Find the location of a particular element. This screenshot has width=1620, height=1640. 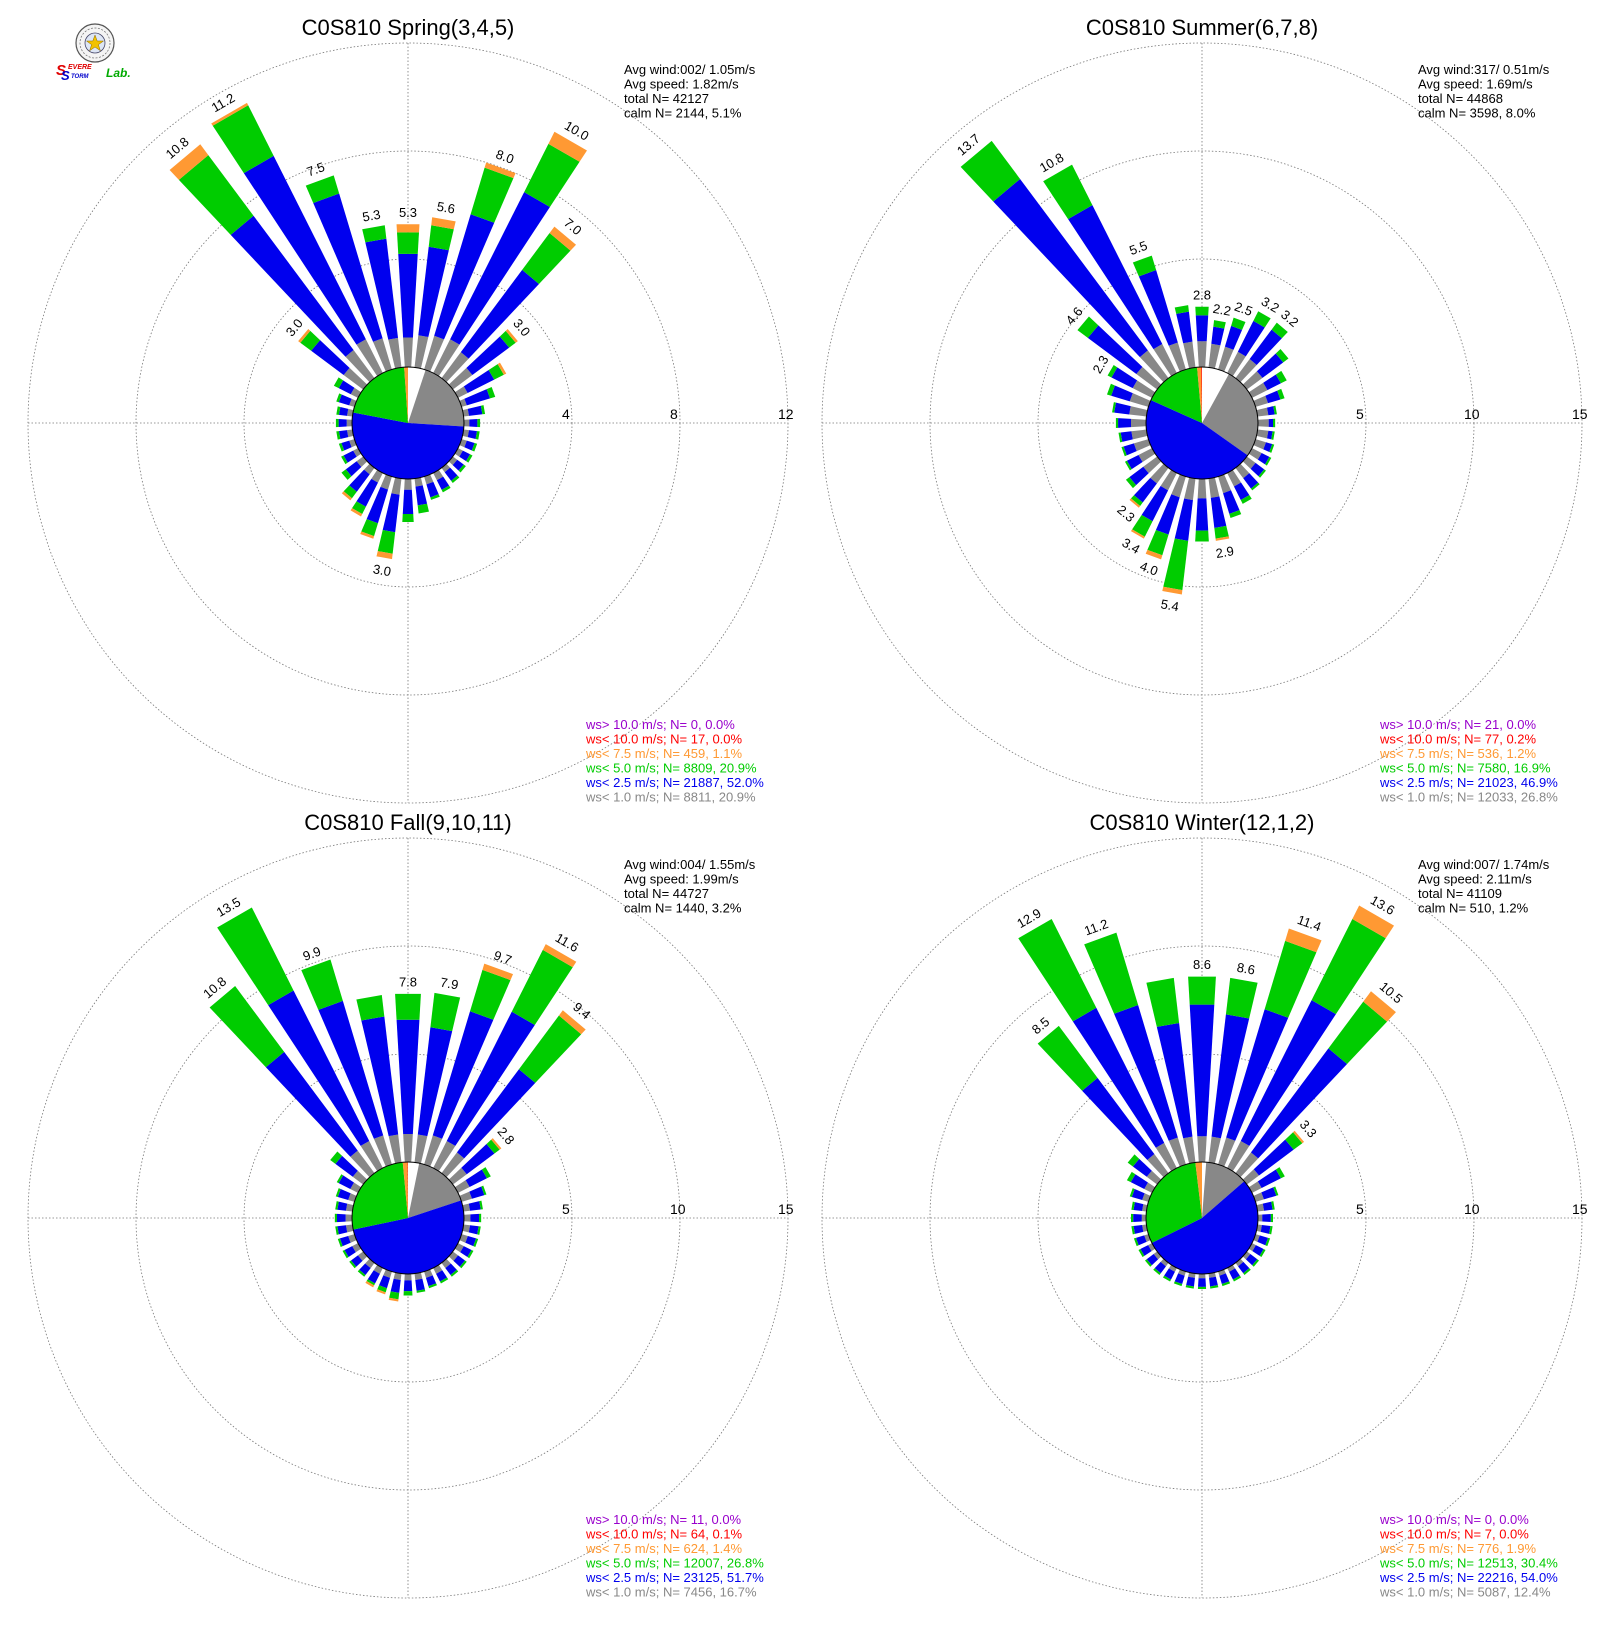

legend-entry: ws< 5.0 m/s; N= 8809, 20.9% is located at coordinates (671, 768).